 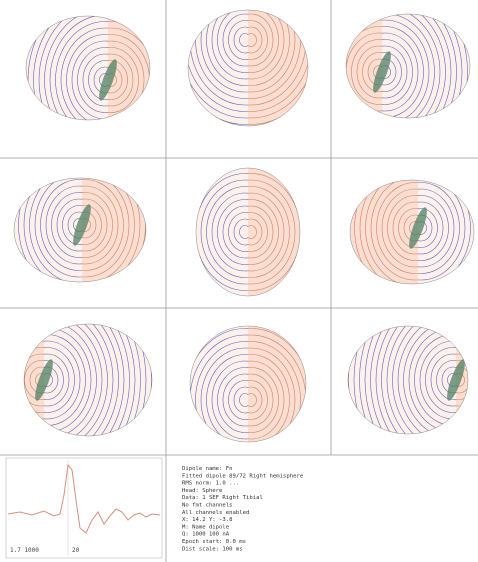 I want to click on info-line: Dist scale: 100 ms, so click(x=212, y=549).